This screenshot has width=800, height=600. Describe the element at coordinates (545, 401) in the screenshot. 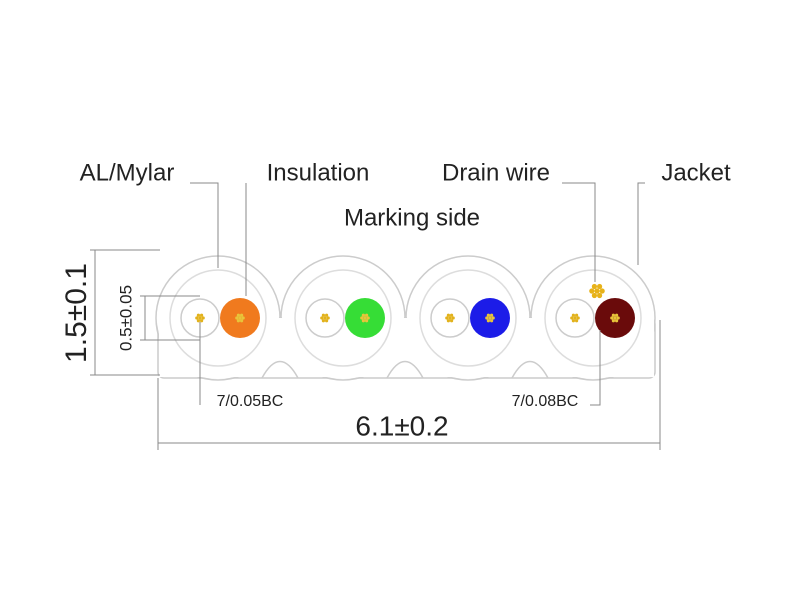

I see `conductor-spec: 7/0.08BC` at that location.